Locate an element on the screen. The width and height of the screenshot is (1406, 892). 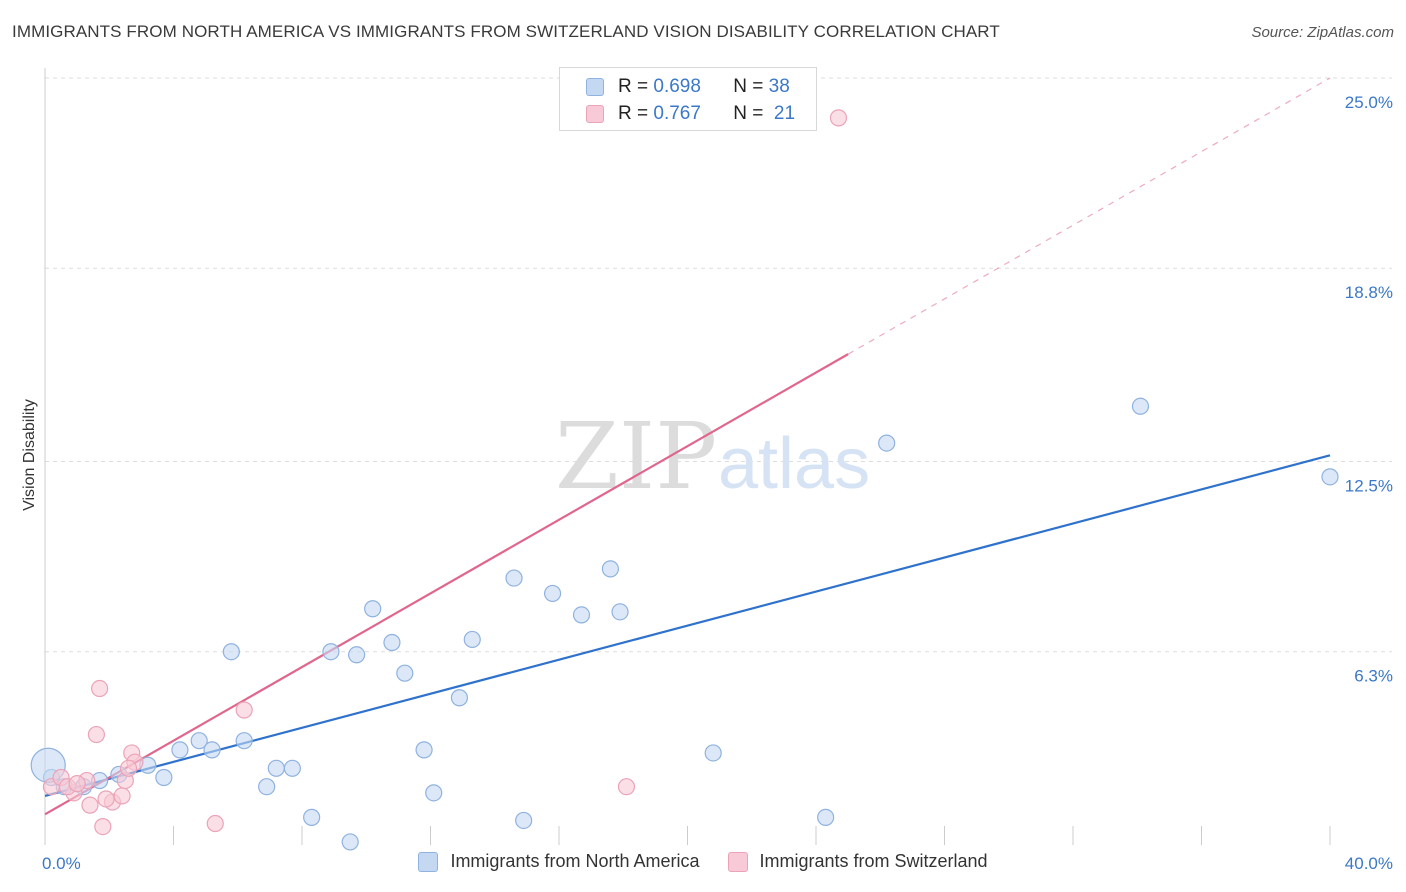
source-label: Source: ZipAtlas.com is located at coordinates (1322, 32).